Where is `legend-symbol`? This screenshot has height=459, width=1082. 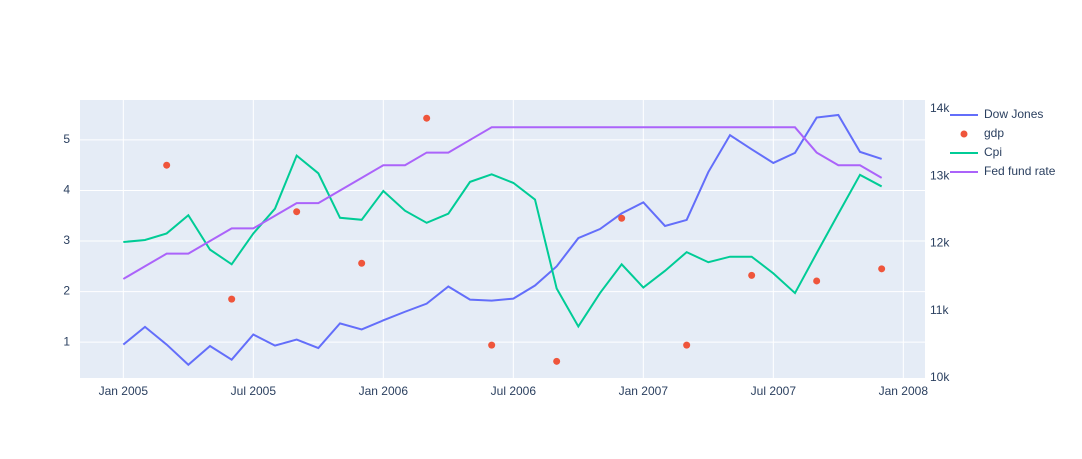 legend-symbol is located at coordinates (964, 134).